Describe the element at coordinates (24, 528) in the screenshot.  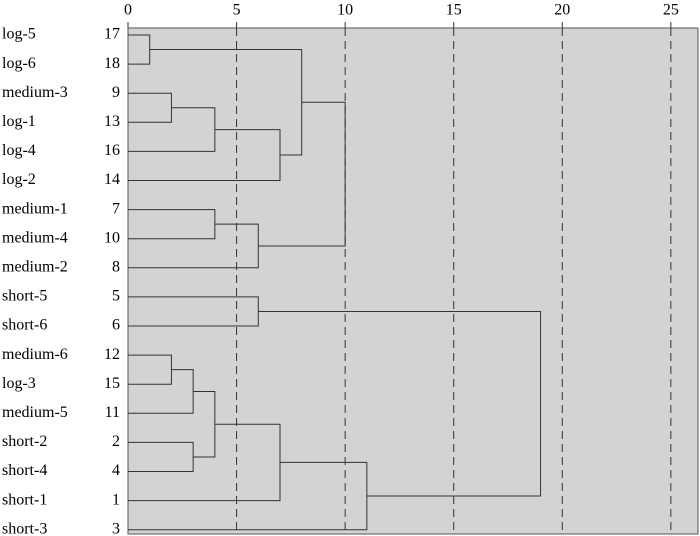
I see `leaf-label: short-3` at that location.